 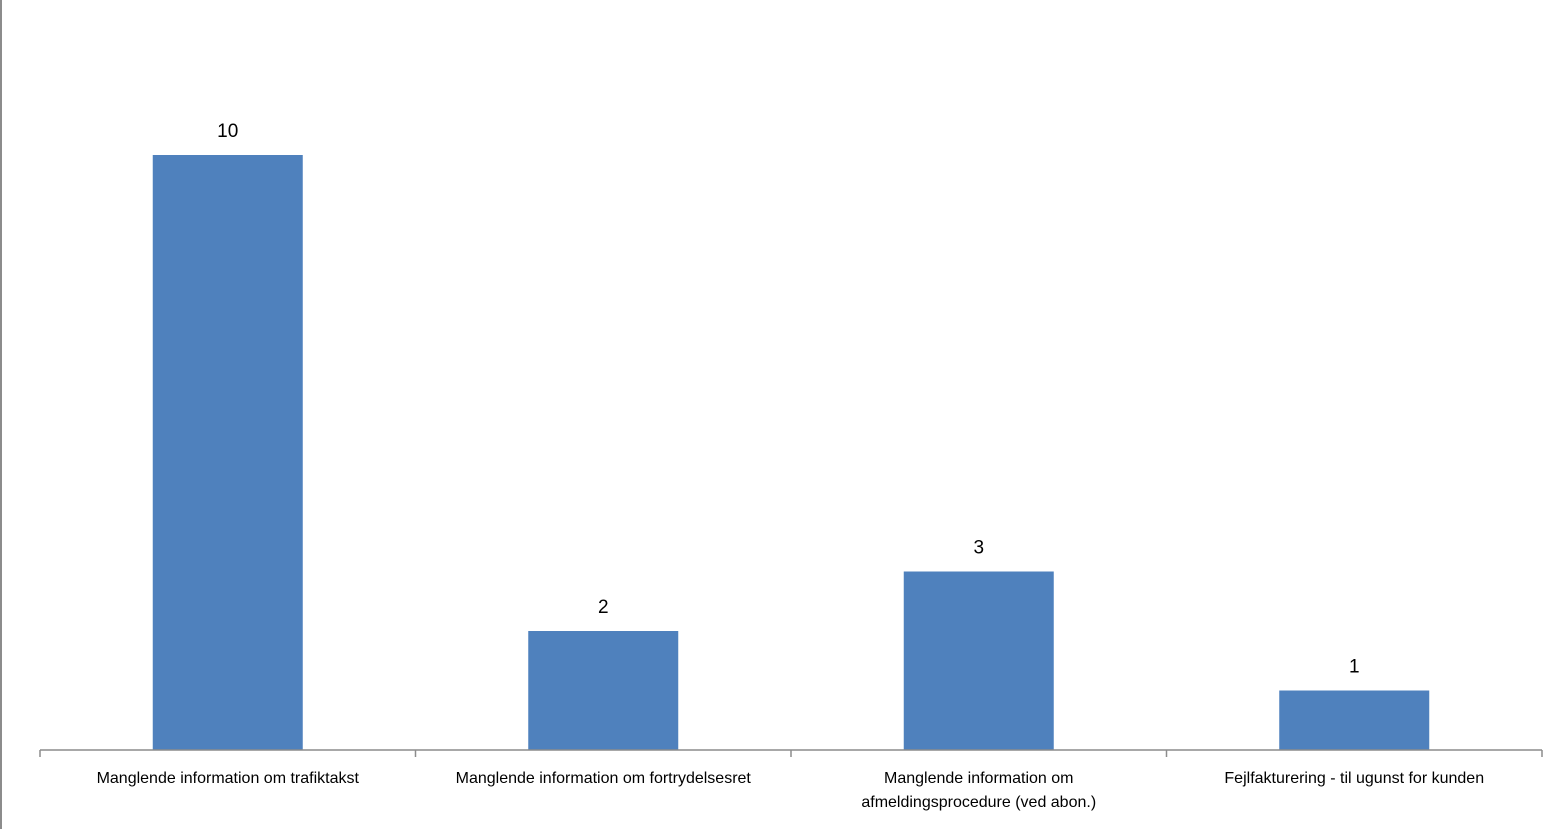 What do you see at coordinates (603, 607) in the screenshot?
I see `data-label: 2` at bounding box center [603, 607].